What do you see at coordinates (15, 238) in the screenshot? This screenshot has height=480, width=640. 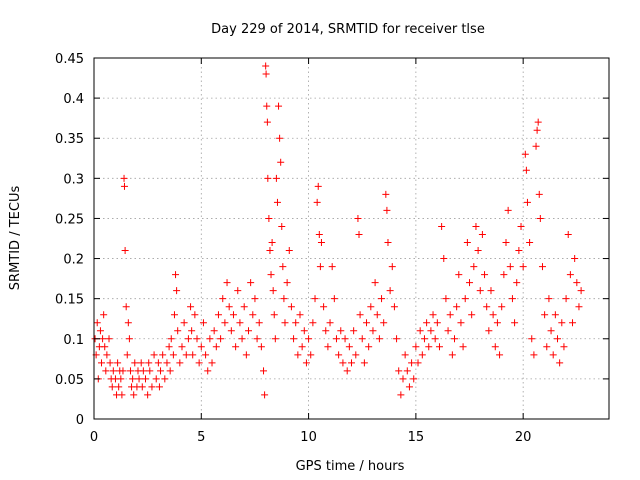 I see `y-axis-label: SRMTID / TECUs` at bounding box center [15, 238].